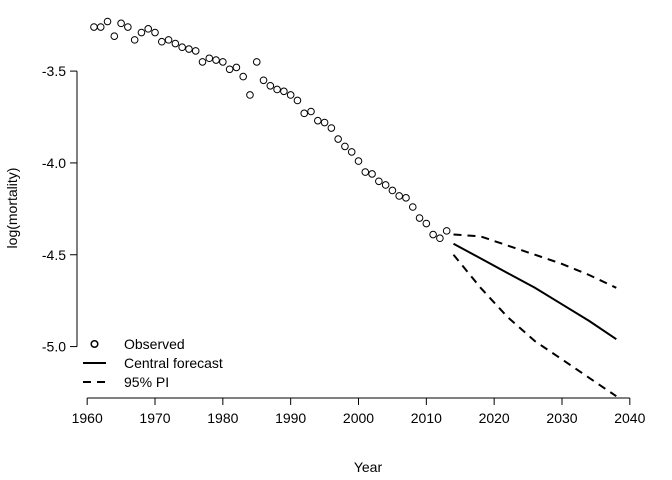  Describe the element at coordinates (426, 418) in the screenshot. I see `x-tick-label: 2010` at that location.